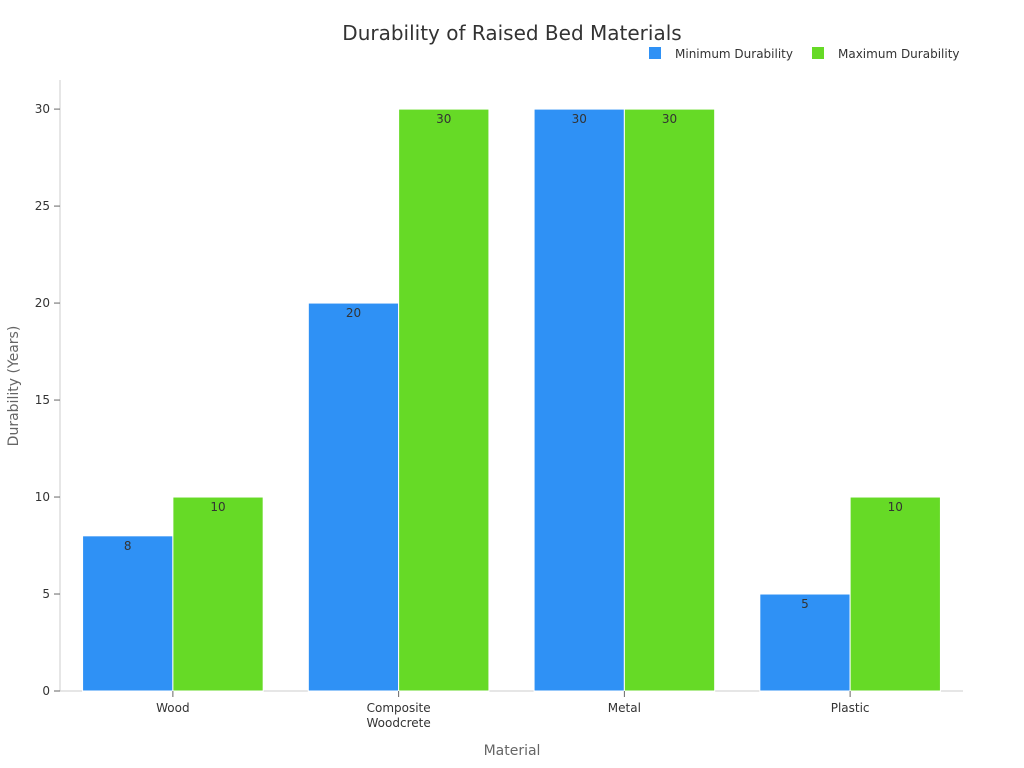 Image resolution: width=1024 pixels, height=768 pixels. What do you see at coordinates (512, 751) in the screenshot?
I see `x-axis-title: Material` at bounding box center [512, 751].